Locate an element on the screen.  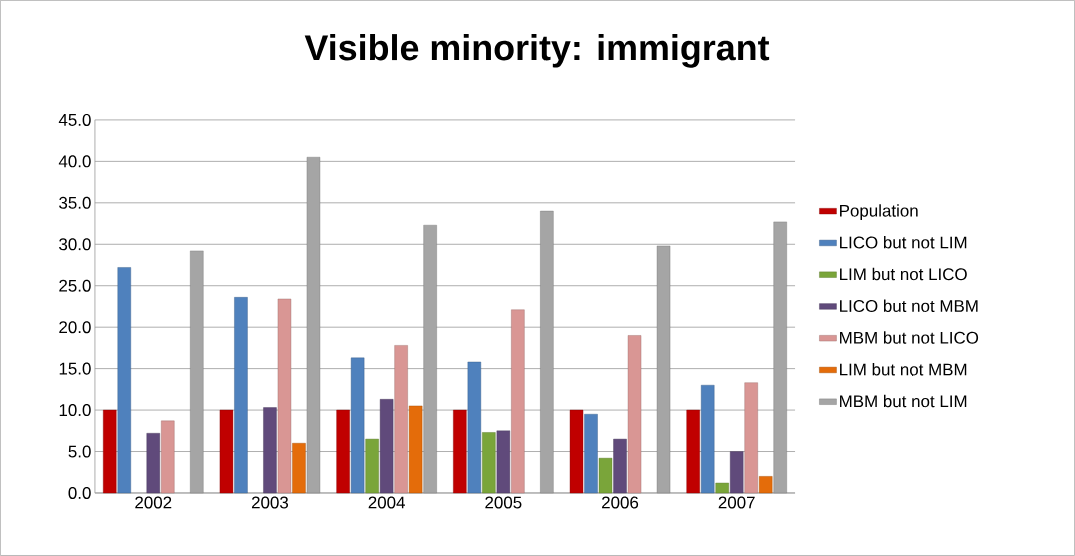
x-tick-label: 2002 is located at coordinates (153, 502).